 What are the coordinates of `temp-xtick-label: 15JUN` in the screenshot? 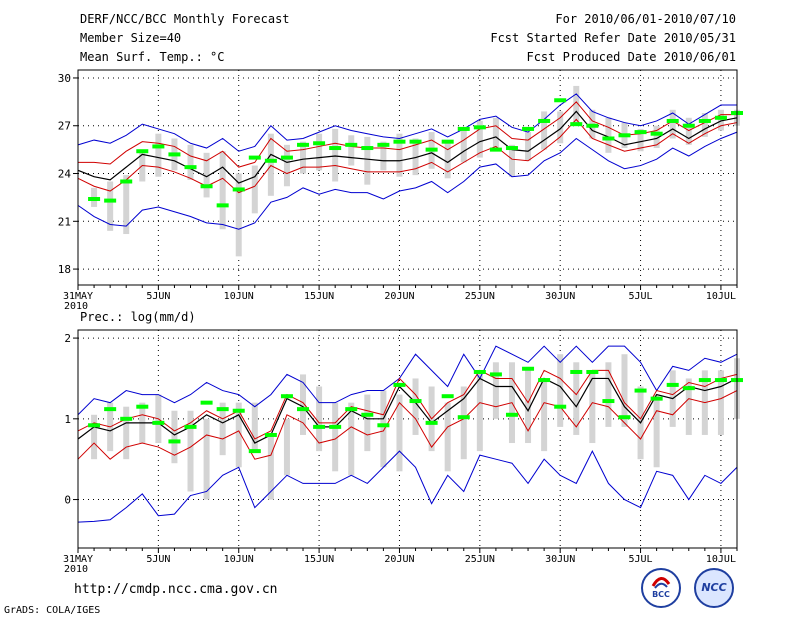 It's located at (319, 296).